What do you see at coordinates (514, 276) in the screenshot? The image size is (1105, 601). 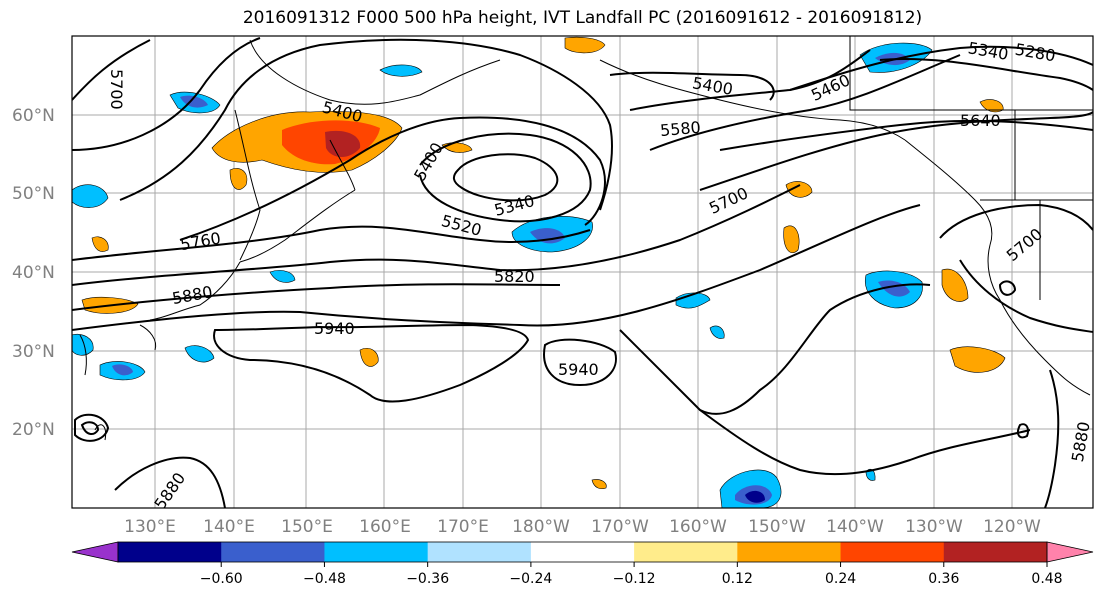 I see `contour-label: 5820` at bounding box center [514, 276].